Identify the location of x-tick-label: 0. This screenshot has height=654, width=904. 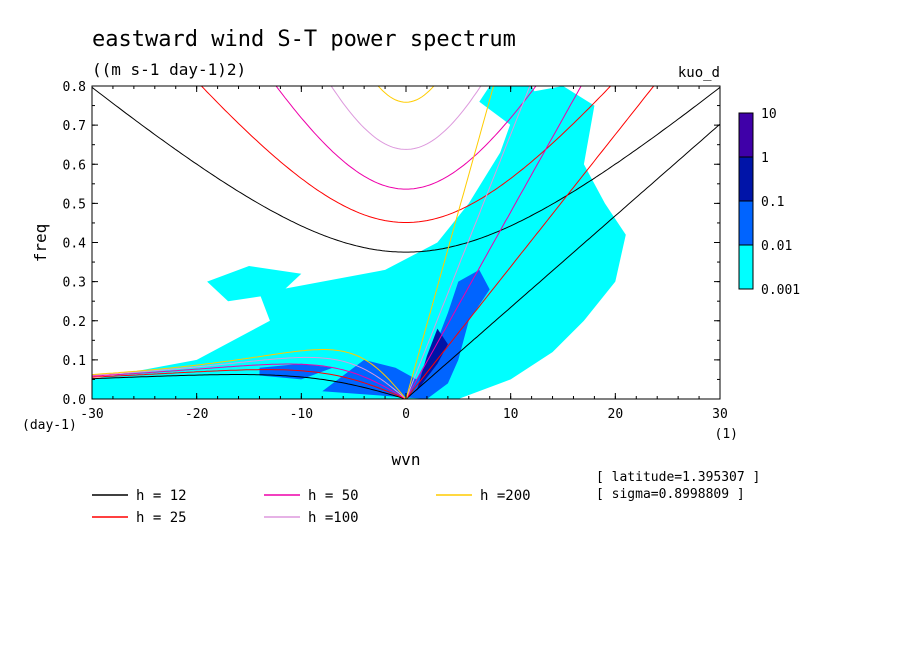
(406, 414).